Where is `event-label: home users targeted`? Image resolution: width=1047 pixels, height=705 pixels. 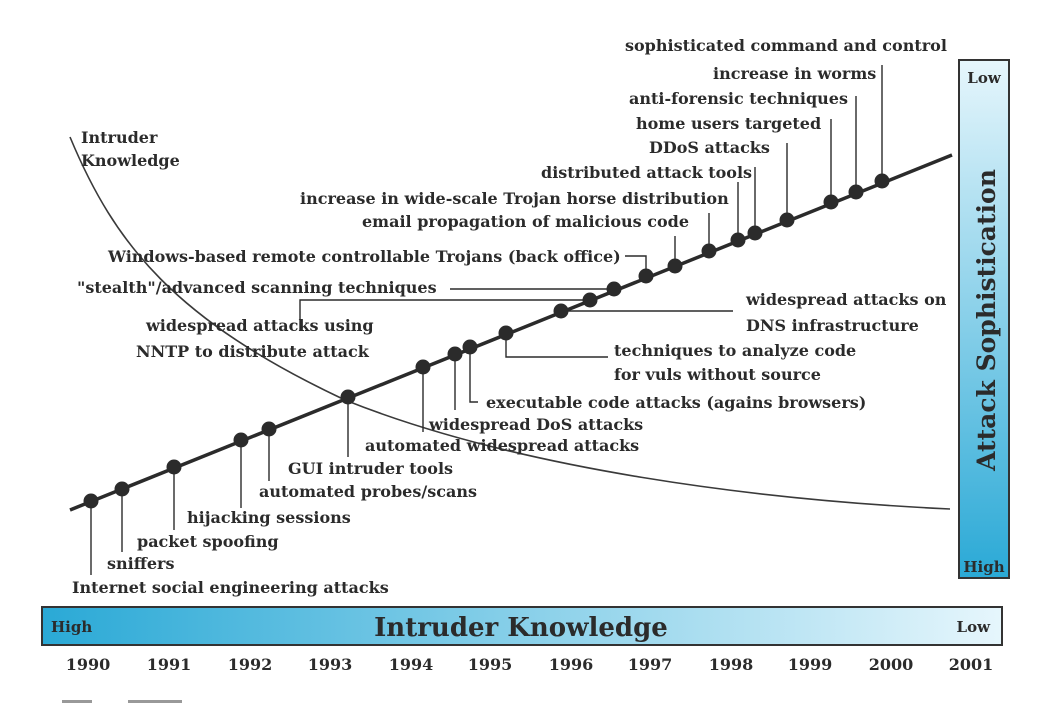 event-label: home users targeted is located at coordinates (728, 123).